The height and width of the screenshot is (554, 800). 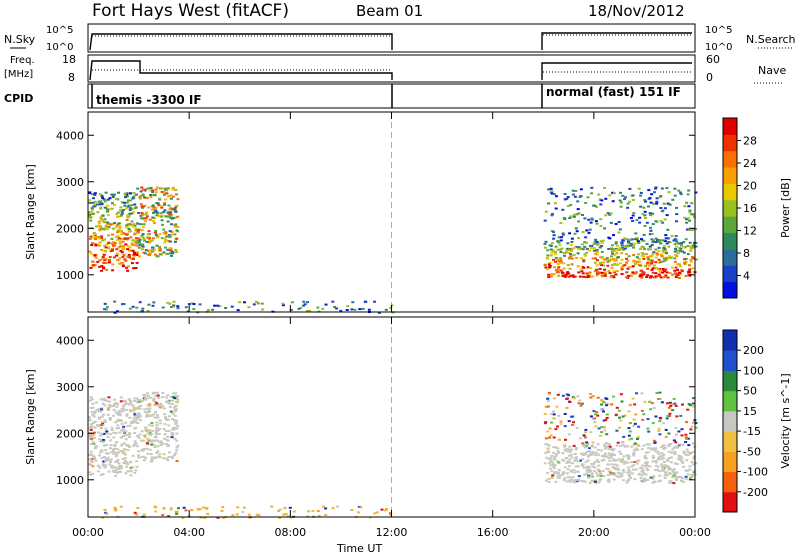 What do you see at coordinates (30, 417) in the screenshot?
I see `y-axis-label: Slant Range [km]` at bounding box center [30, 417].